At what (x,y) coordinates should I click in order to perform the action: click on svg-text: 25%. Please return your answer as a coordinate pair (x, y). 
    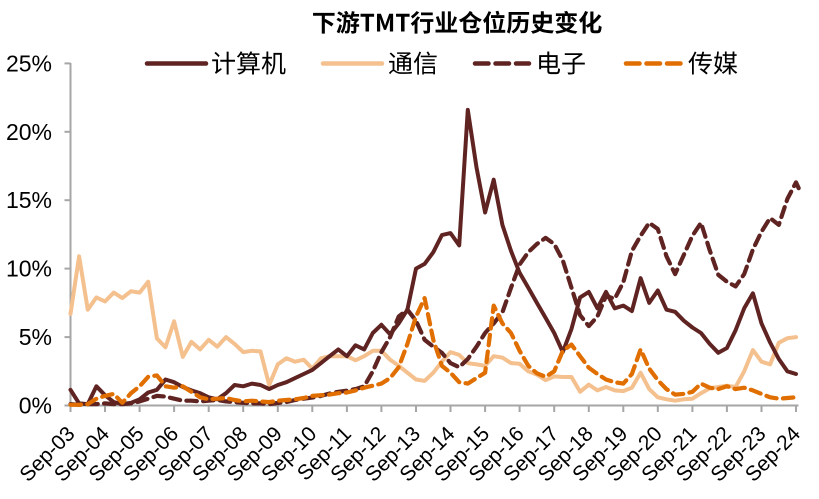
    Looking at the image, I should click on (29, 63).